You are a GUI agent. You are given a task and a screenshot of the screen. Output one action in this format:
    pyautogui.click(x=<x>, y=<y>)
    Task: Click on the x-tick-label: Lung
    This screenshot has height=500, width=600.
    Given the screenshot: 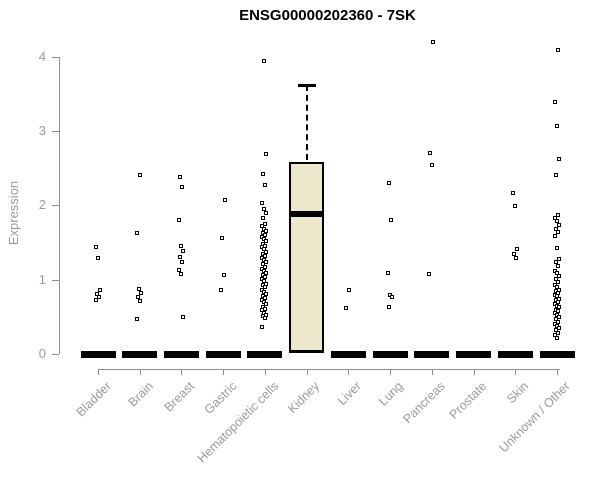 What is the action you would take?
    pyautogui.click(x=391, y=394)
    